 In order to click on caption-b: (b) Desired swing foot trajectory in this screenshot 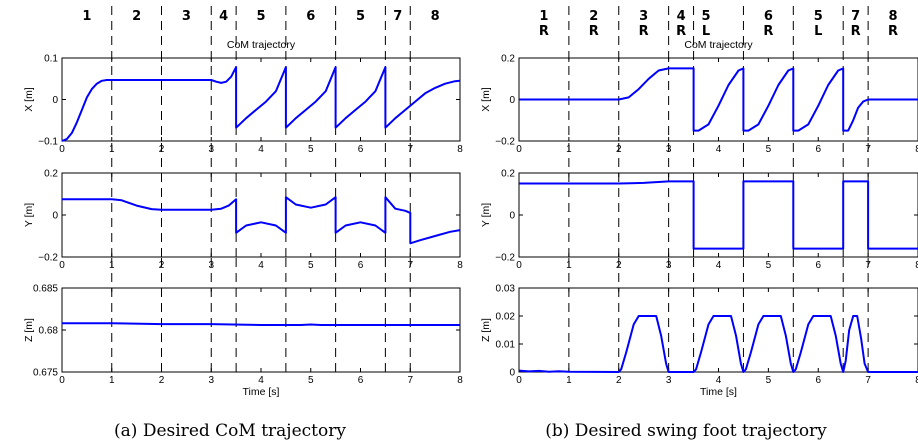, I will do `click(686, 431)`.